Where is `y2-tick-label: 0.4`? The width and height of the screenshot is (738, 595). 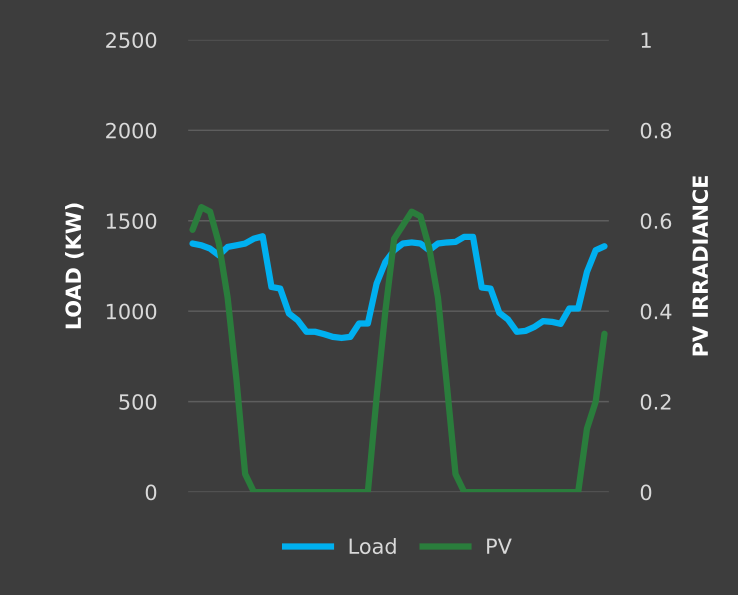 y2-tick-label: 0.4 is located at coordinates (656, 312).